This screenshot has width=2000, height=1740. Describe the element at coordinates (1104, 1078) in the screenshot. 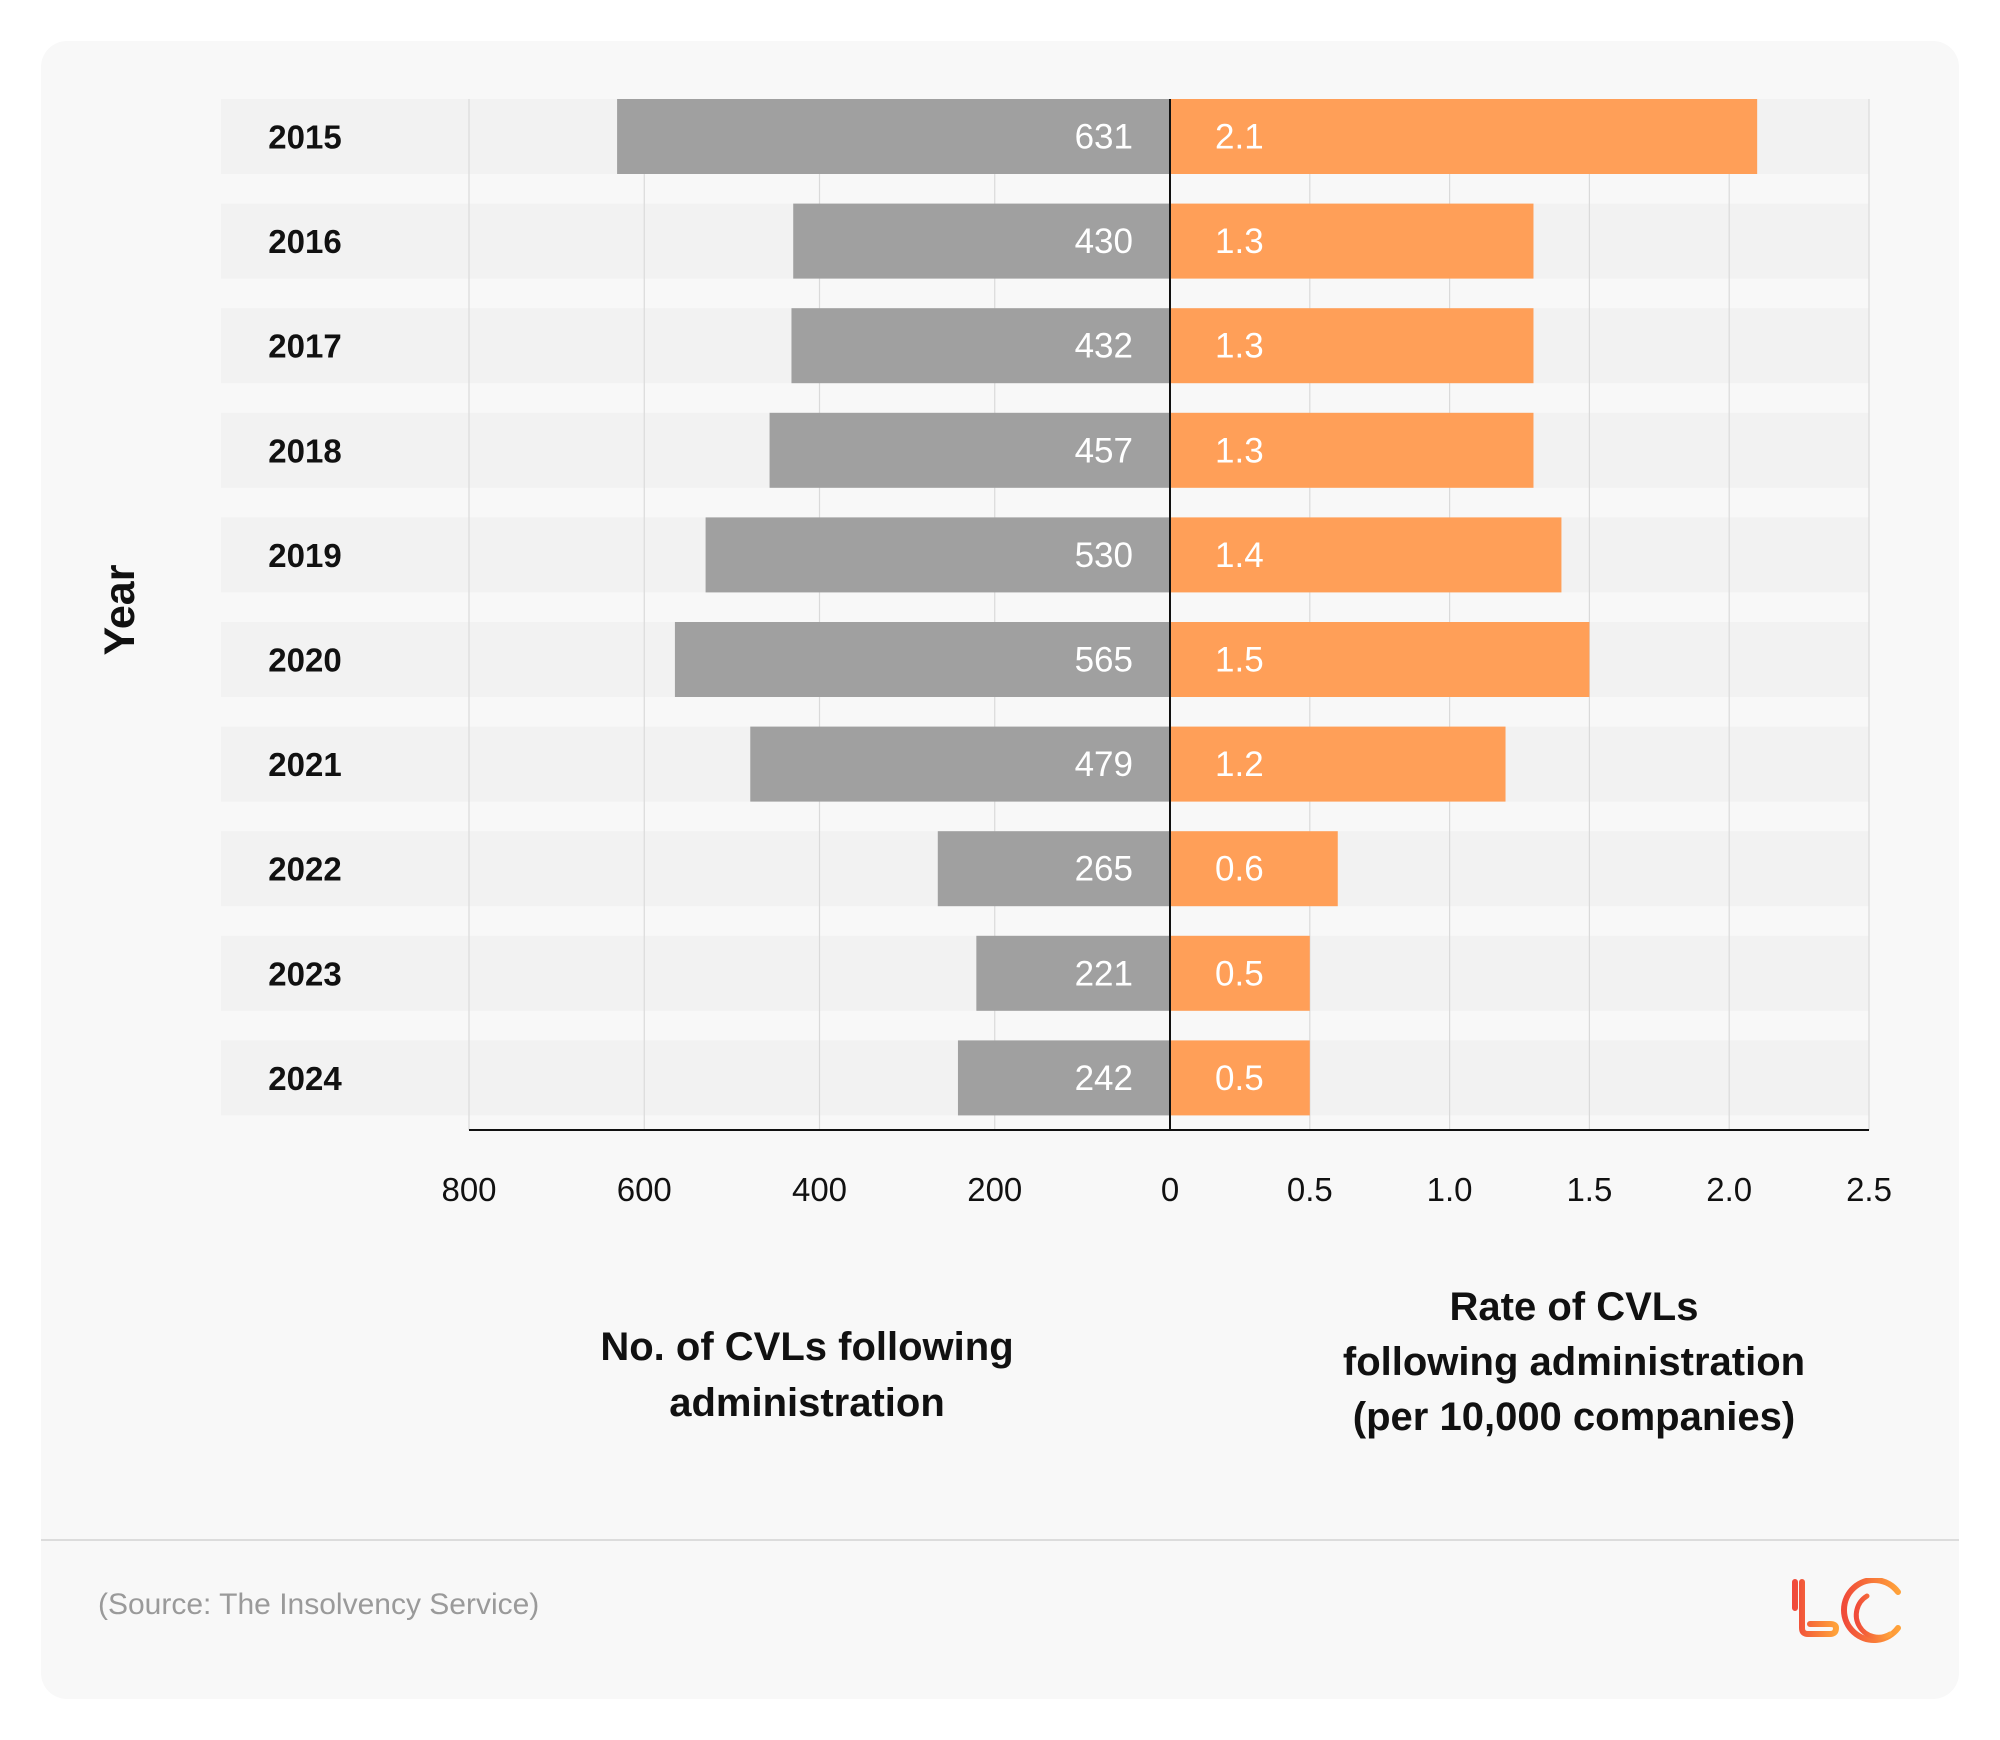

I see `count-value-label: 242` at that location.